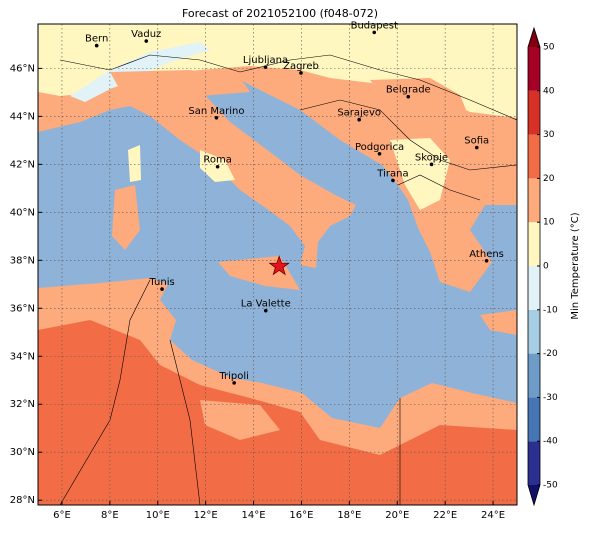 The height and width of the screenshot is (533, 592). I want to click on colorbar-tick-label: -40, so click(550, 442).